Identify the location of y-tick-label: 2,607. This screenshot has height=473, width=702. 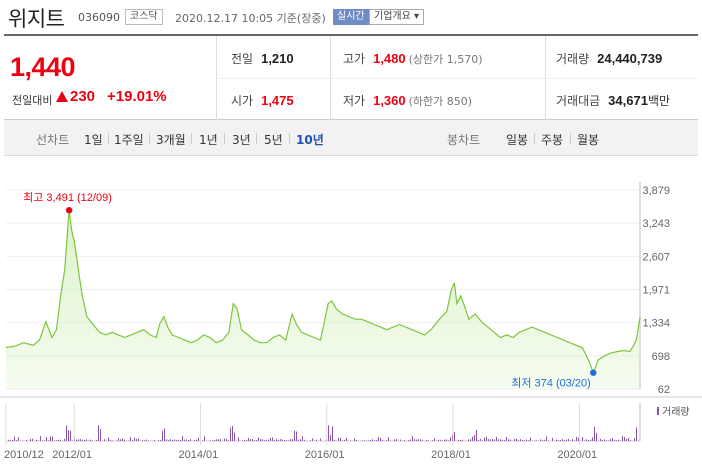
(656, 257).